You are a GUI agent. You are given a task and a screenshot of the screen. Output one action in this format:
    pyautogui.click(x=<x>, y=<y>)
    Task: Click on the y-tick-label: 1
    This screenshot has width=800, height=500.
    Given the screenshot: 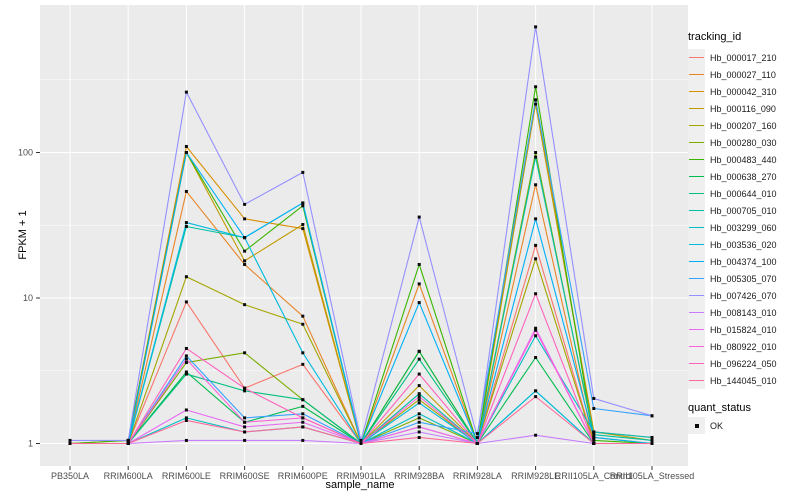 What is the action you would take?
    pyautogui.click(x=30, y=444)
    